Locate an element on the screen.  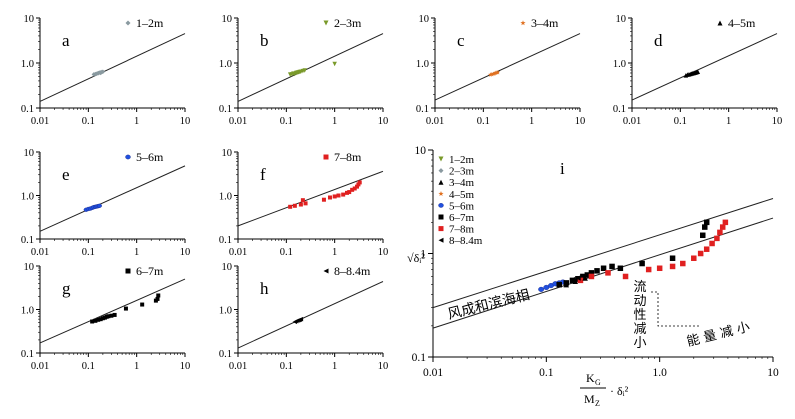
annotation-fluidity-char: 小 is located at coordinates (639, 343).